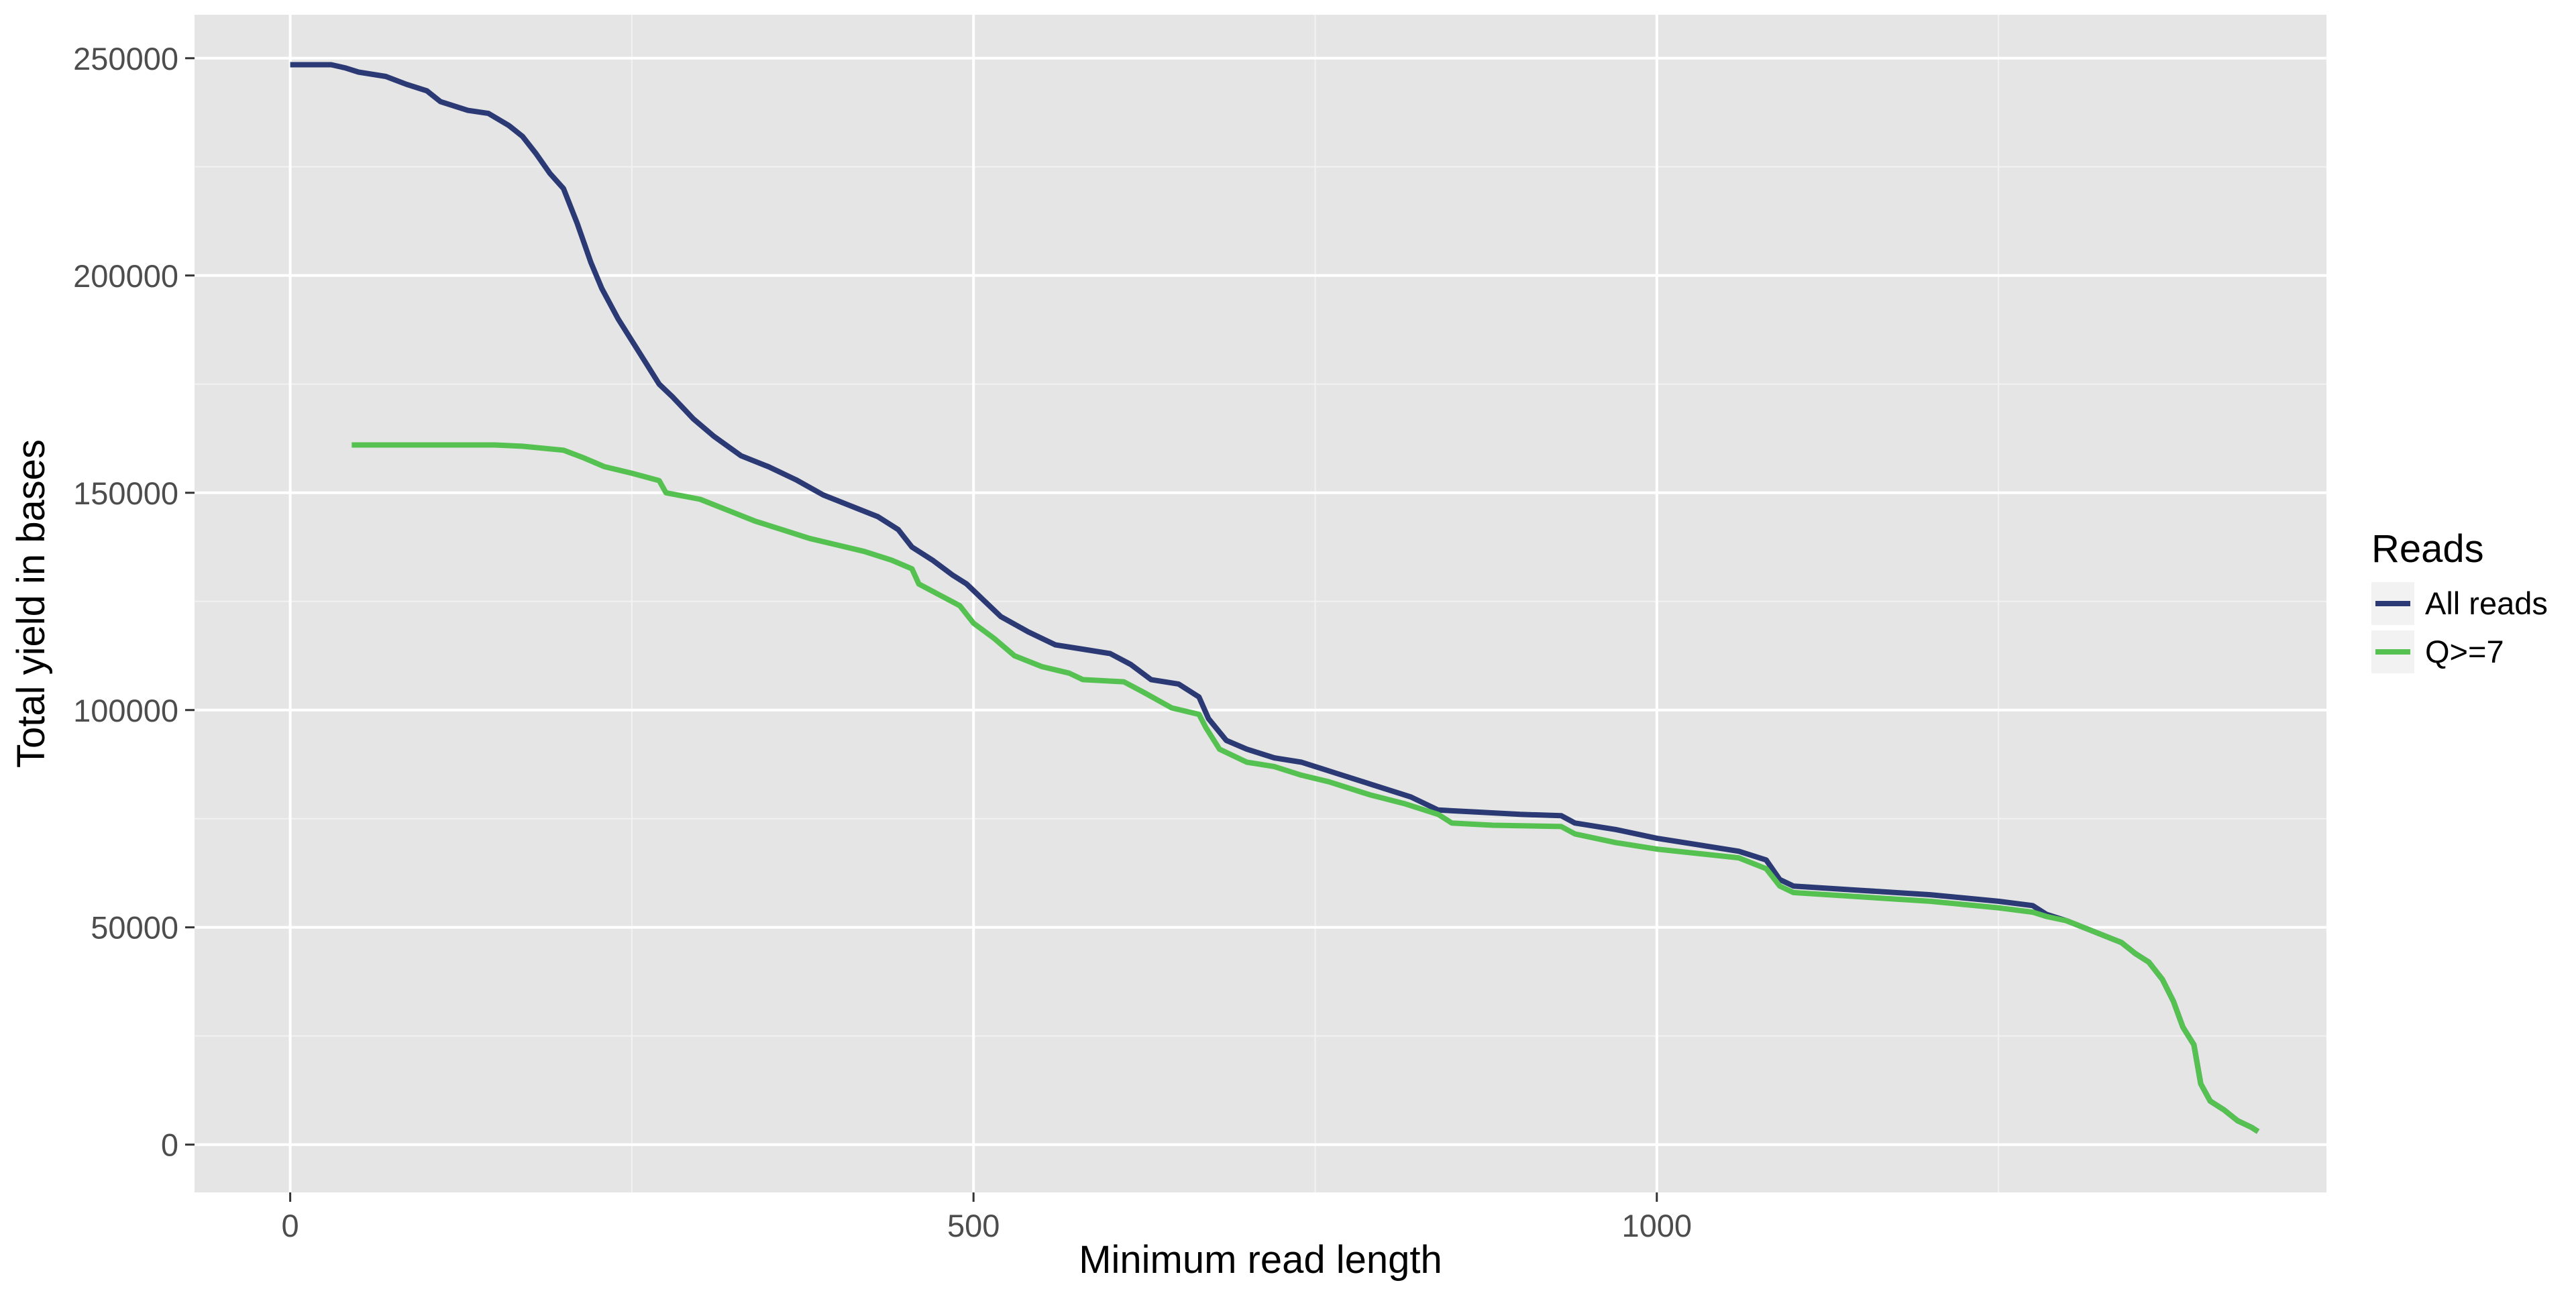 This screenshot has height=1291, width=2576. I want to click on y-axis: 0 50000 100000 150000 200000 250000, so click(134, 602).